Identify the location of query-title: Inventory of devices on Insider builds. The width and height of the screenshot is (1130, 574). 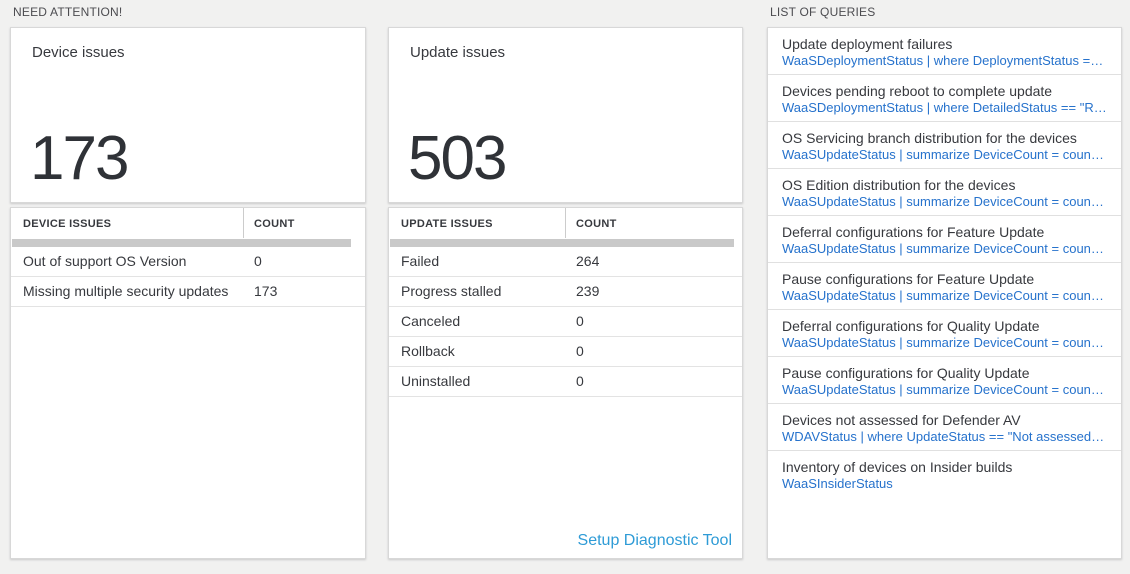
(897, 467).